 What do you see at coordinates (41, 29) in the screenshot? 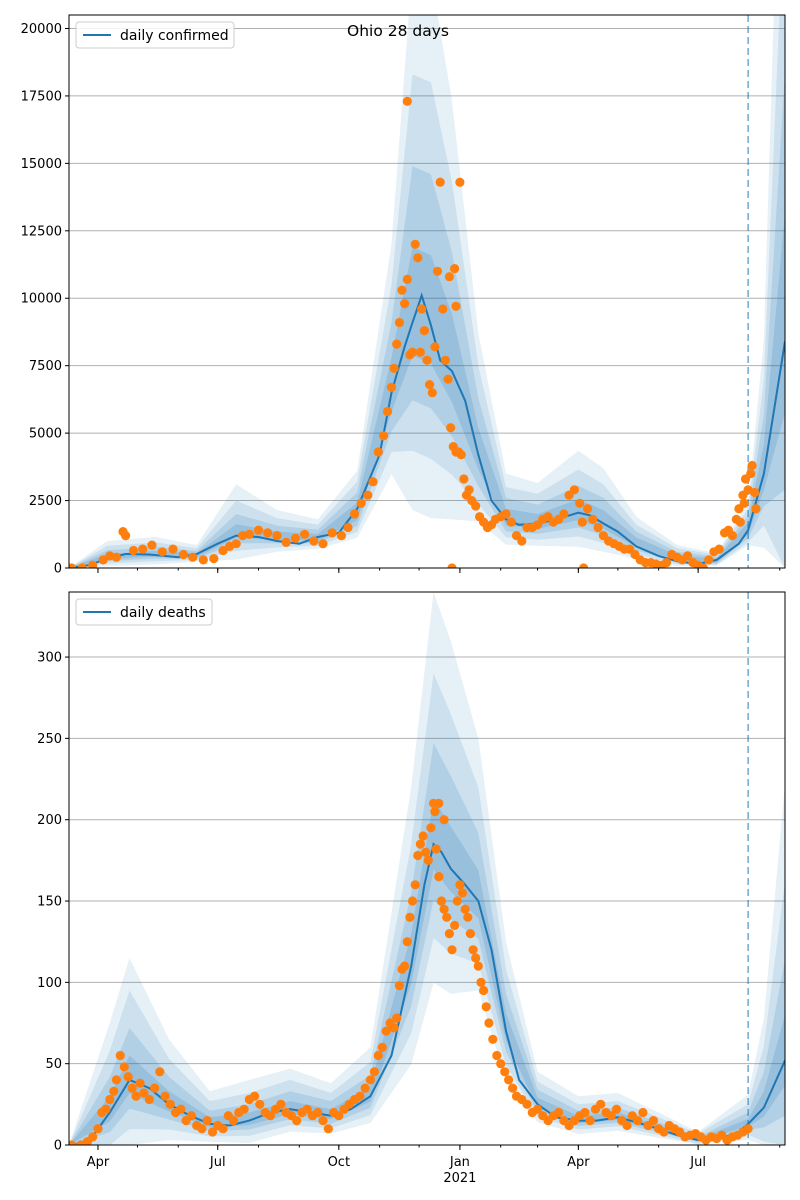
I see `y-tick-label: 20000` at bounding box center [41, 29].